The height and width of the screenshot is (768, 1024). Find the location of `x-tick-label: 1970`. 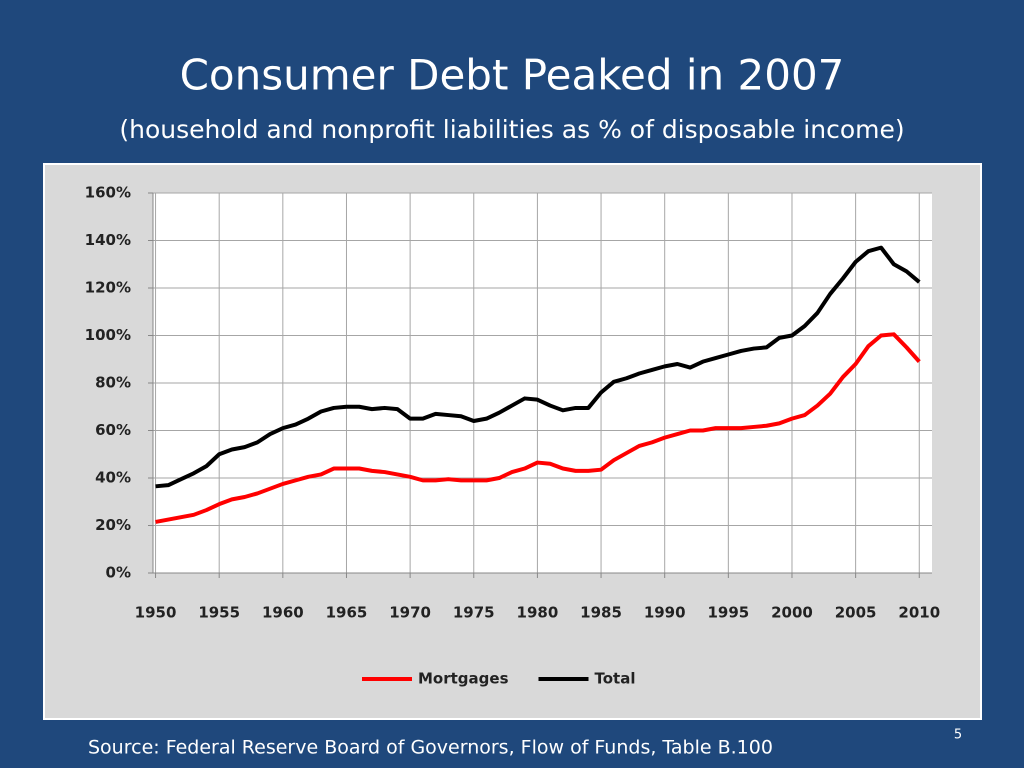

x-tick-label: 1970 is located at coordinates (410, 613).